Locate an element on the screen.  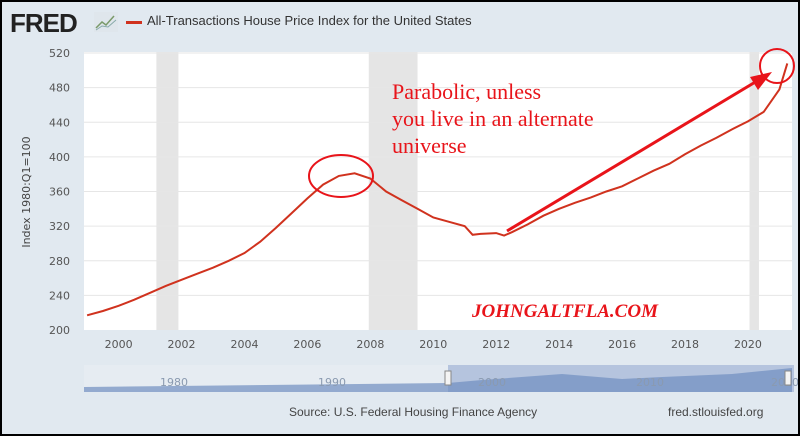
navigator-left-handle is located at coordinates (448, 378).